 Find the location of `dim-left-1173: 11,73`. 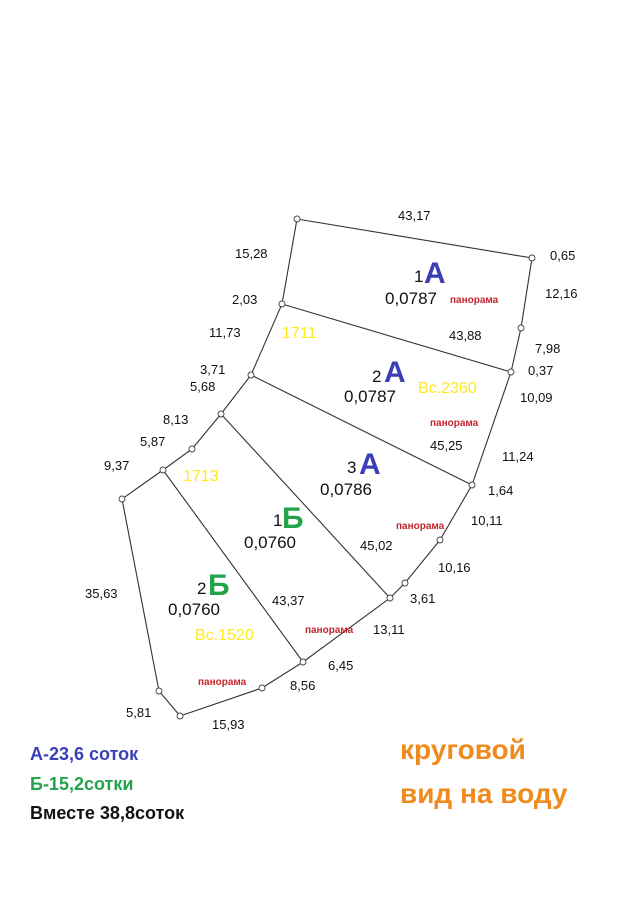

dim-left-1173: 11,73 is located at coordinates (225, 332).